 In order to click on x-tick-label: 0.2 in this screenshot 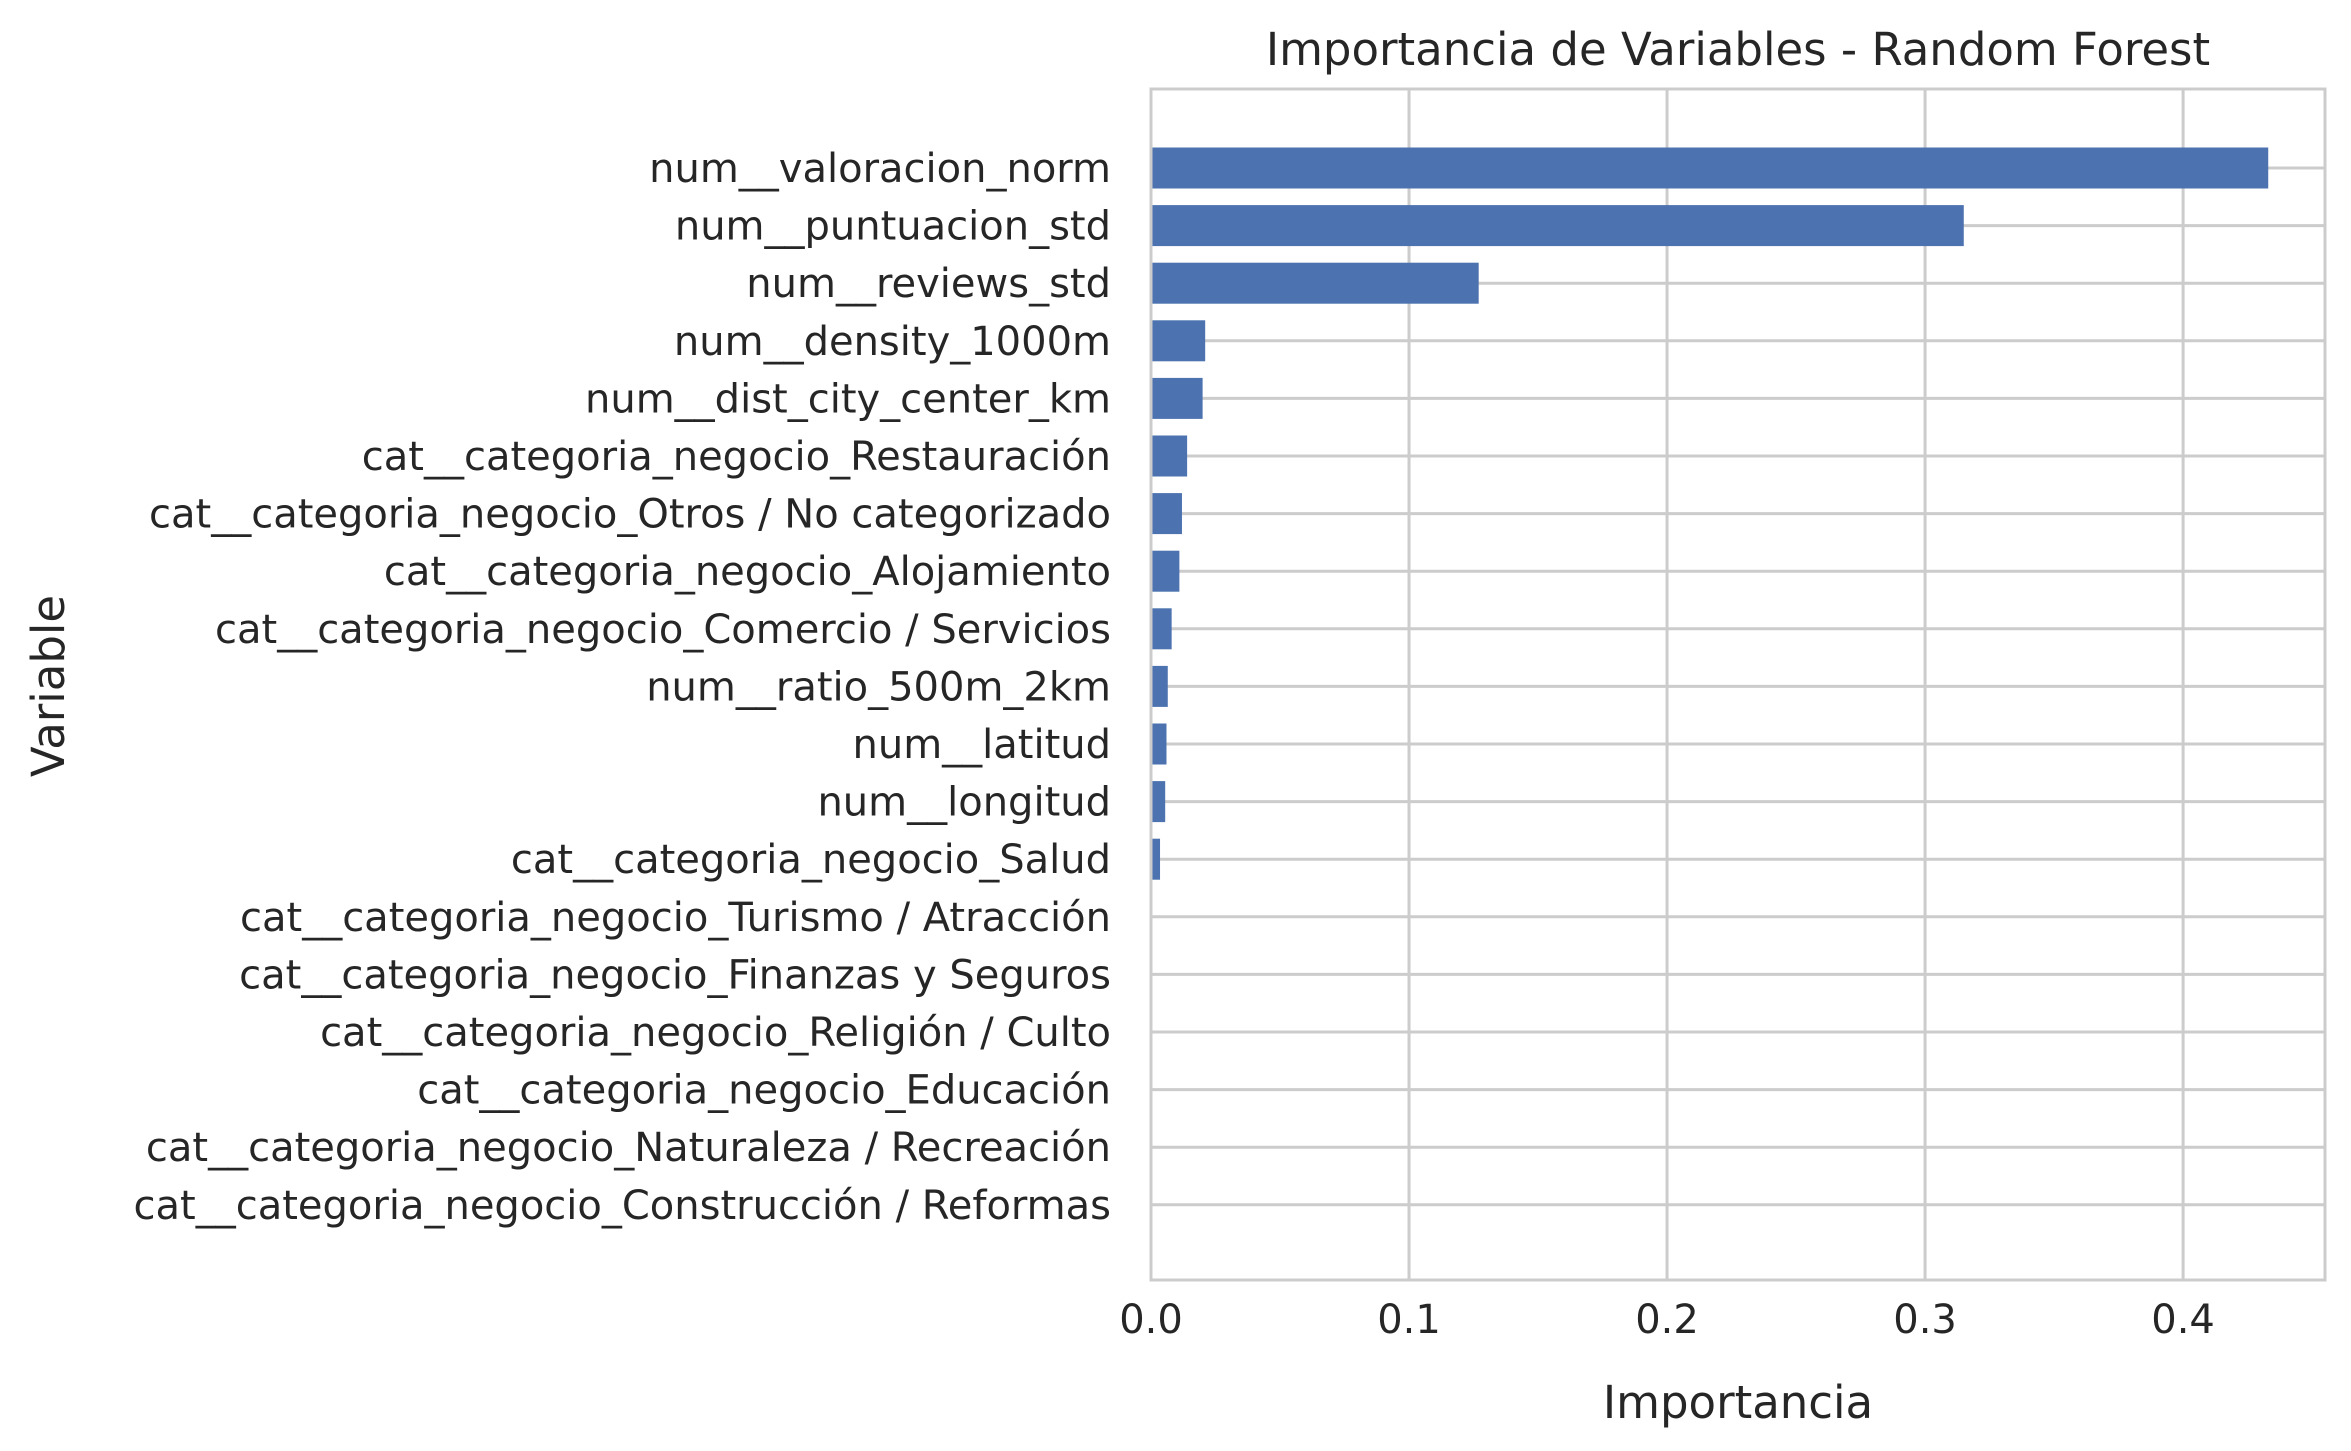, I will do `click(1667, 1320)`.